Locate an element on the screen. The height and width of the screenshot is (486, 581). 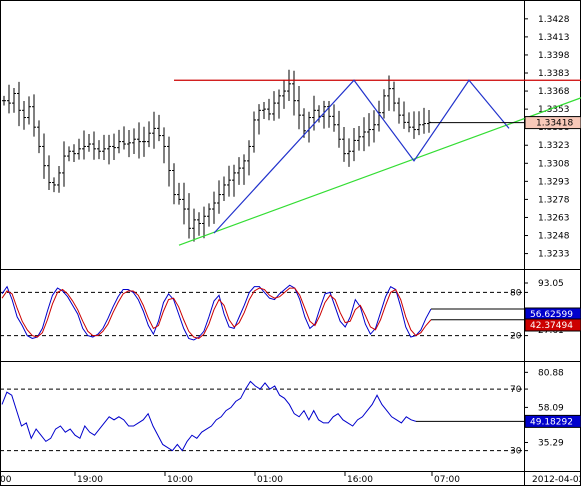
current-price-label: 1.33418 is located at coordinates (554, 124).